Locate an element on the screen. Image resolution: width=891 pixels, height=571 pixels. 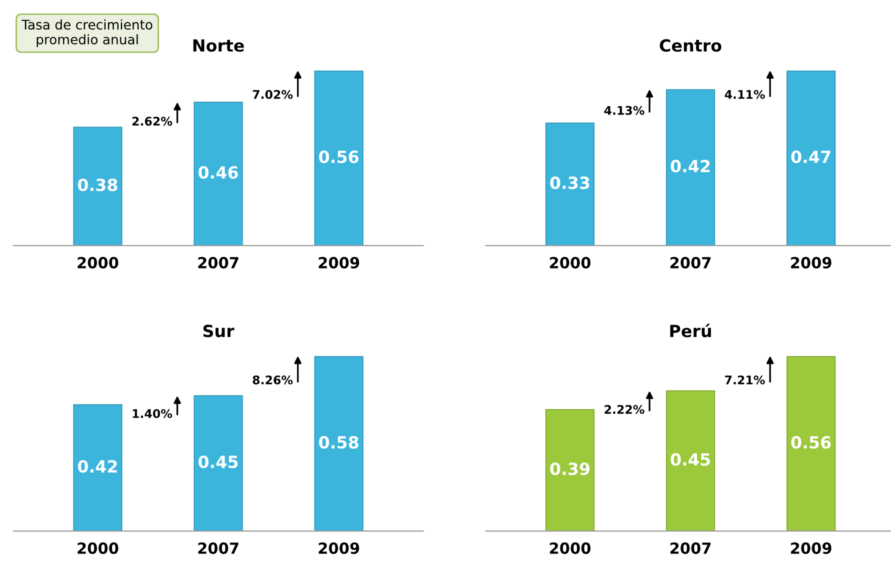
annotation: 1.40% is located at coordinates (152, 413).